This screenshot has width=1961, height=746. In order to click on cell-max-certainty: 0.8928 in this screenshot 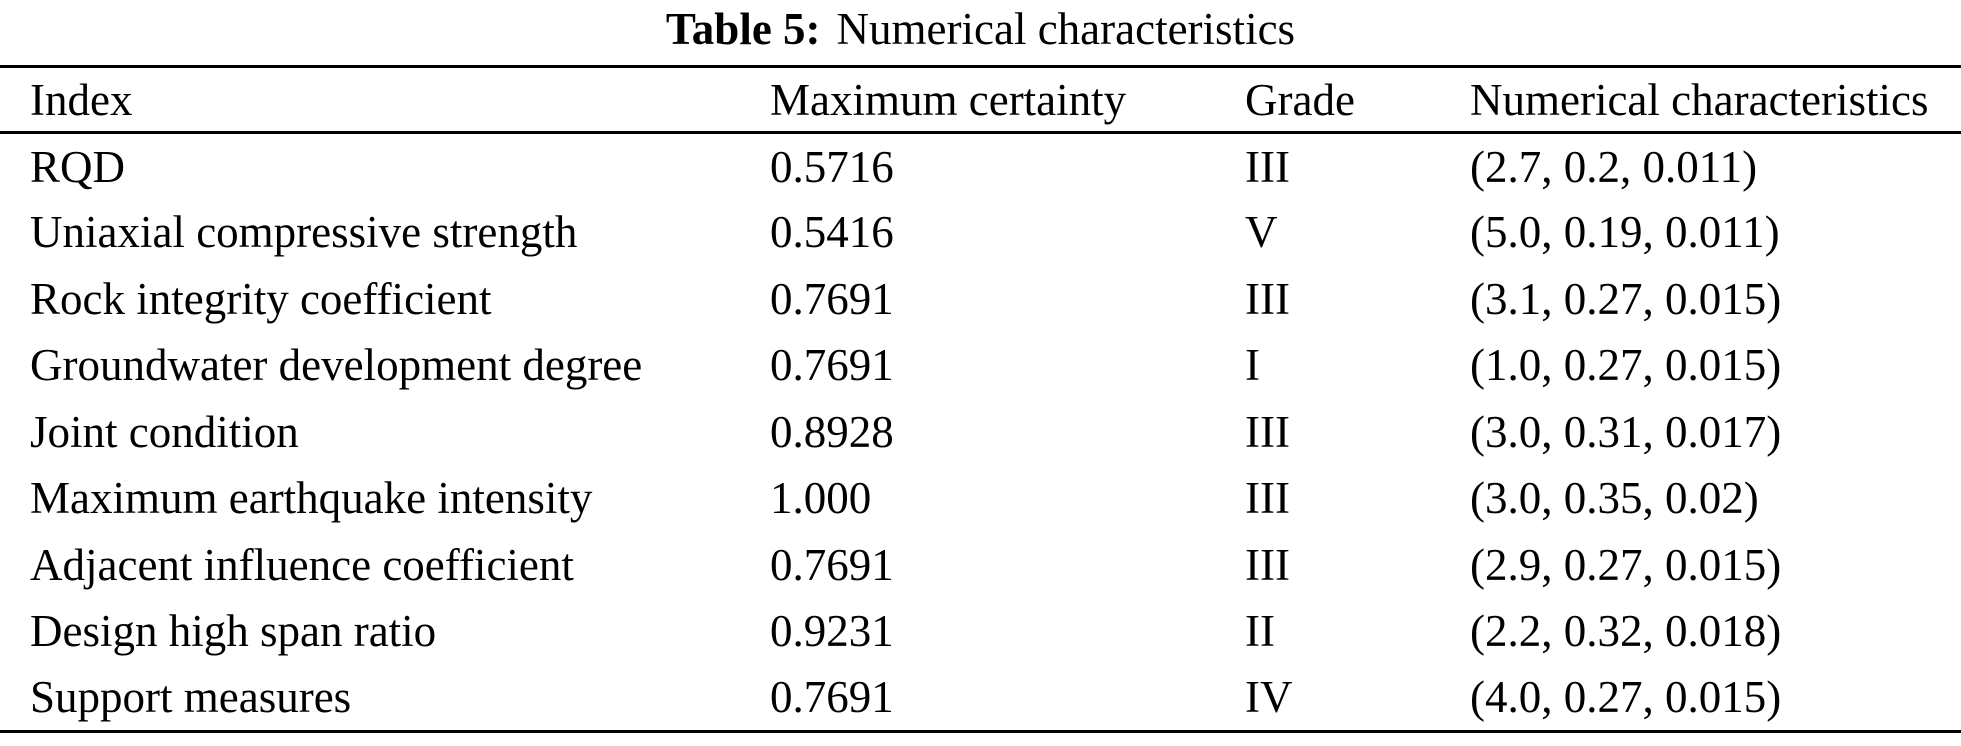, I will do `click(832, 431)`.